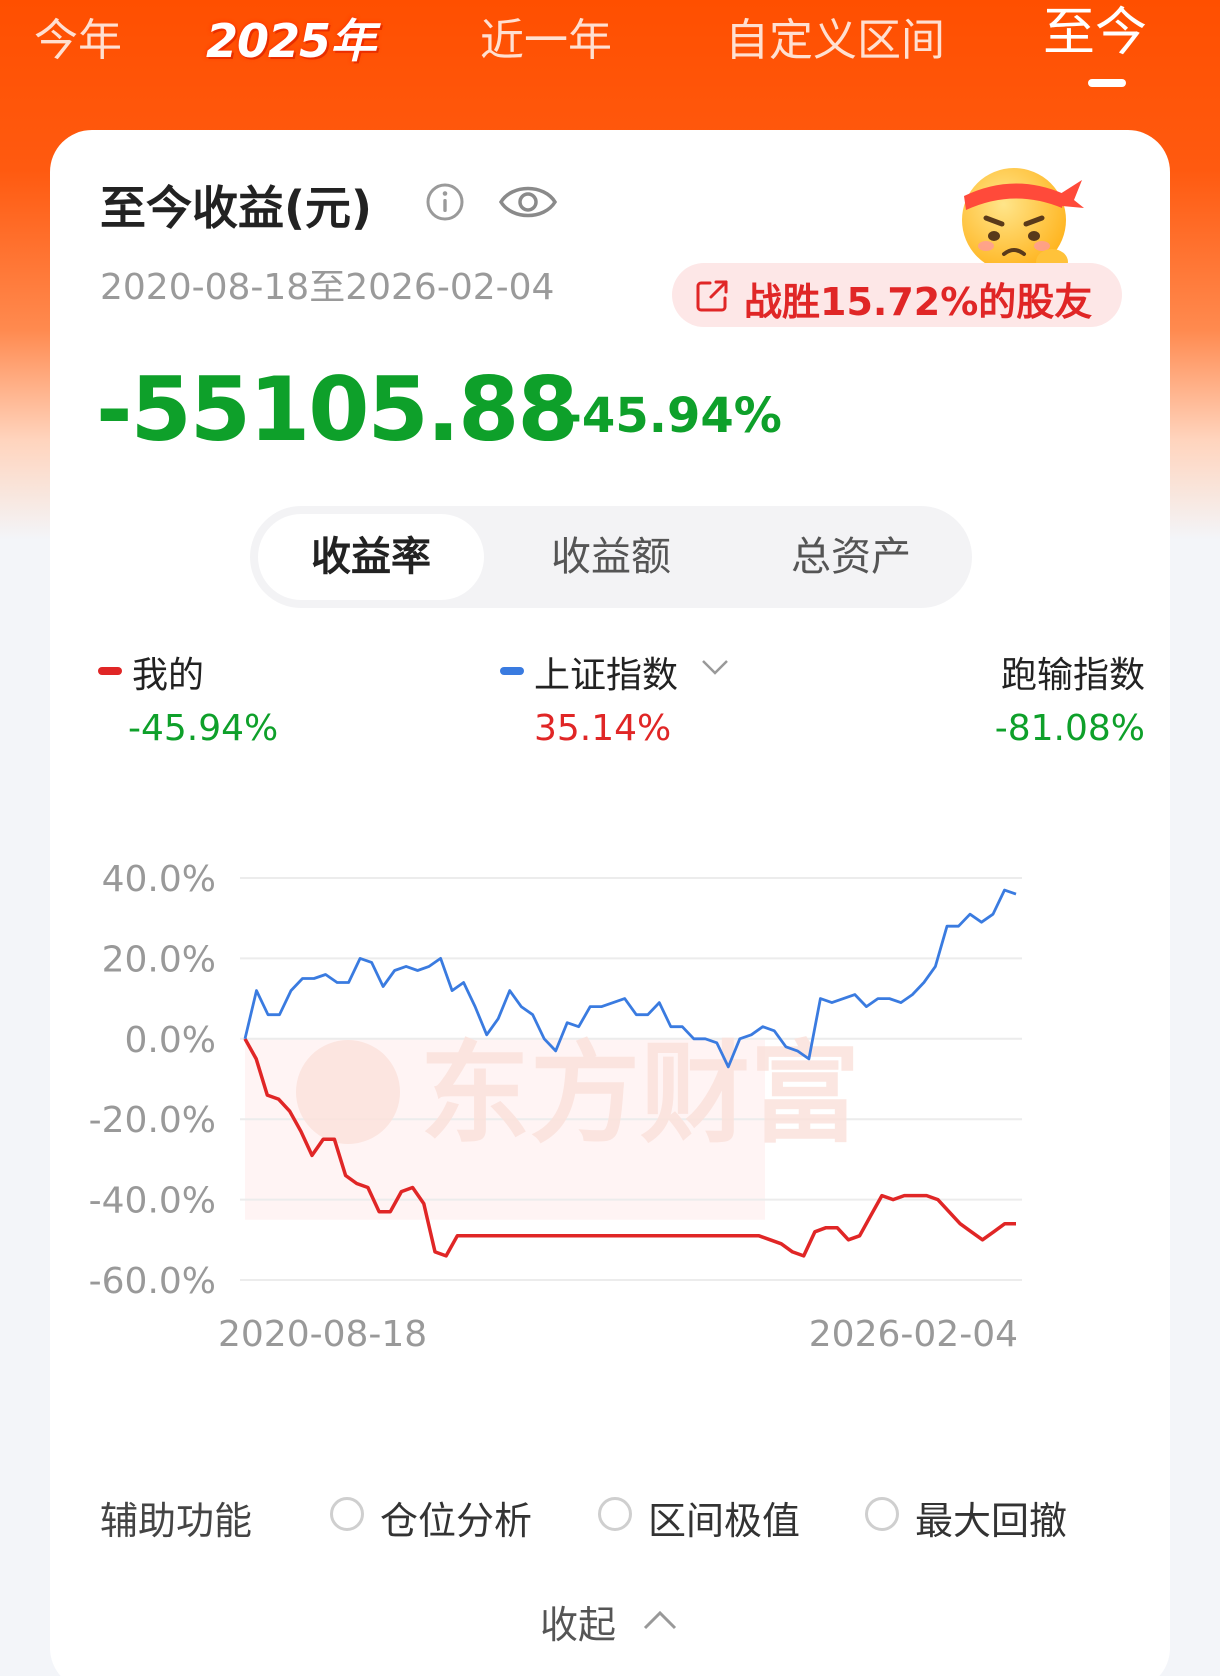 This screenshot has height=1676, width=1220. I want to click on watermark-logo: 东方财富, so click(640, 1094).